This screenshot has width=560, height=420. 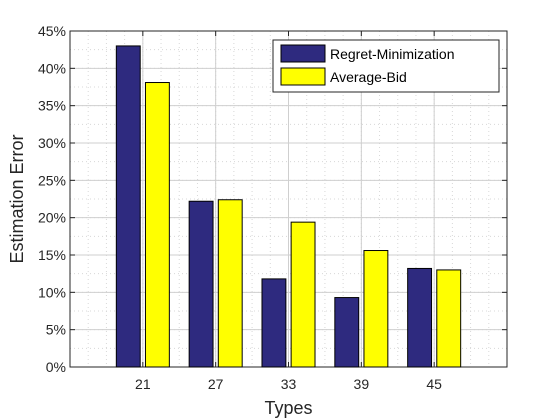 I want to click on x-tick-label: 33, so click(x=289, y=384).